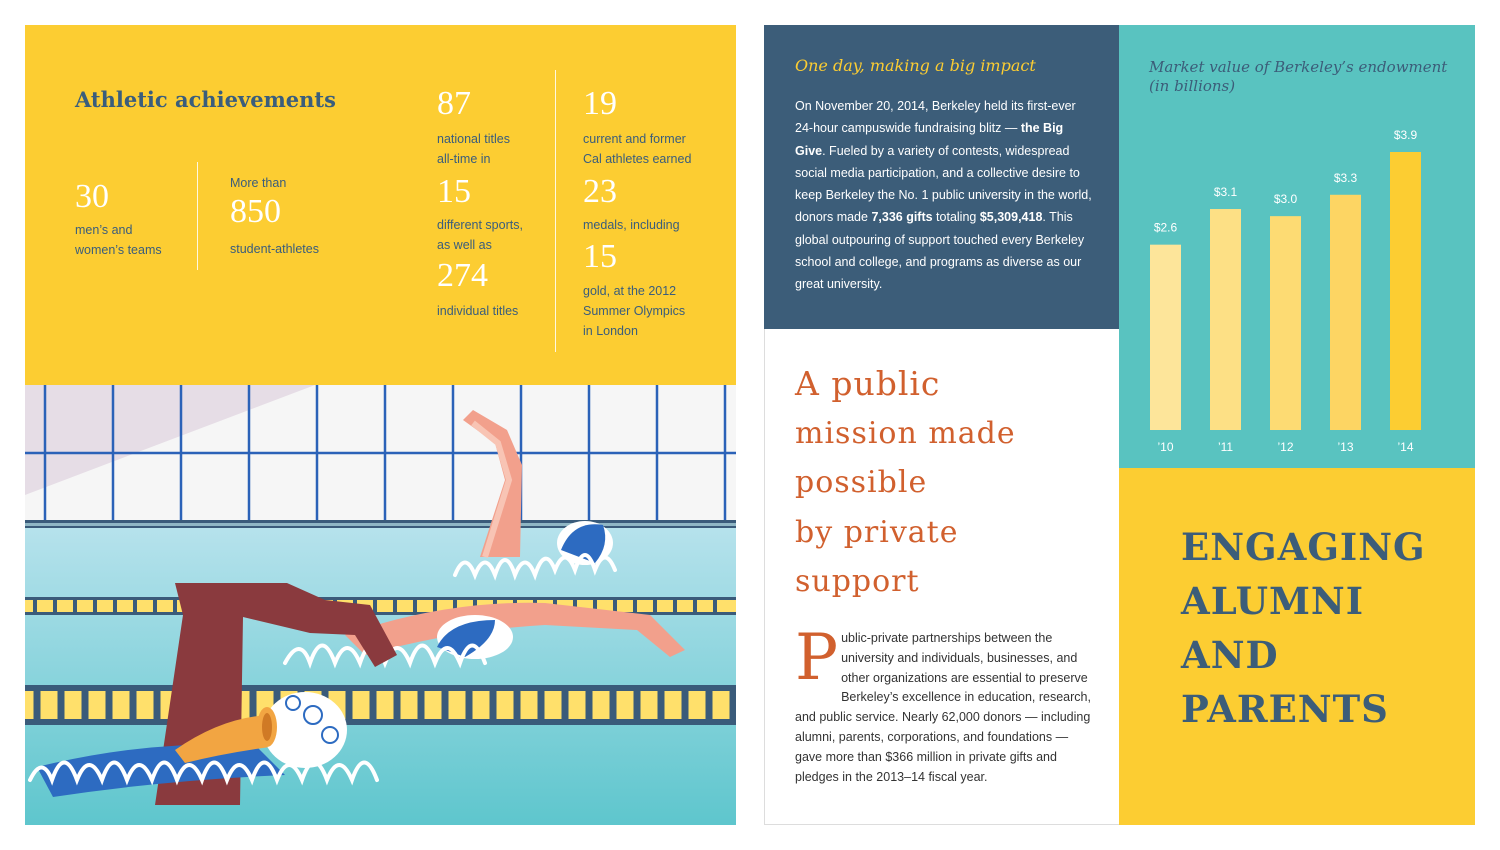 This screenshot has height=850, width=1500. I want to click on engaging-title-line: ENGAGING, so click(1303, 547).